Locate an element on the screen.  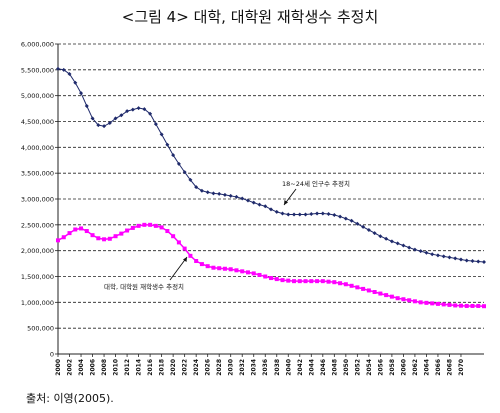
x-tick-label: 2058 is located at coordinates (392, 367).